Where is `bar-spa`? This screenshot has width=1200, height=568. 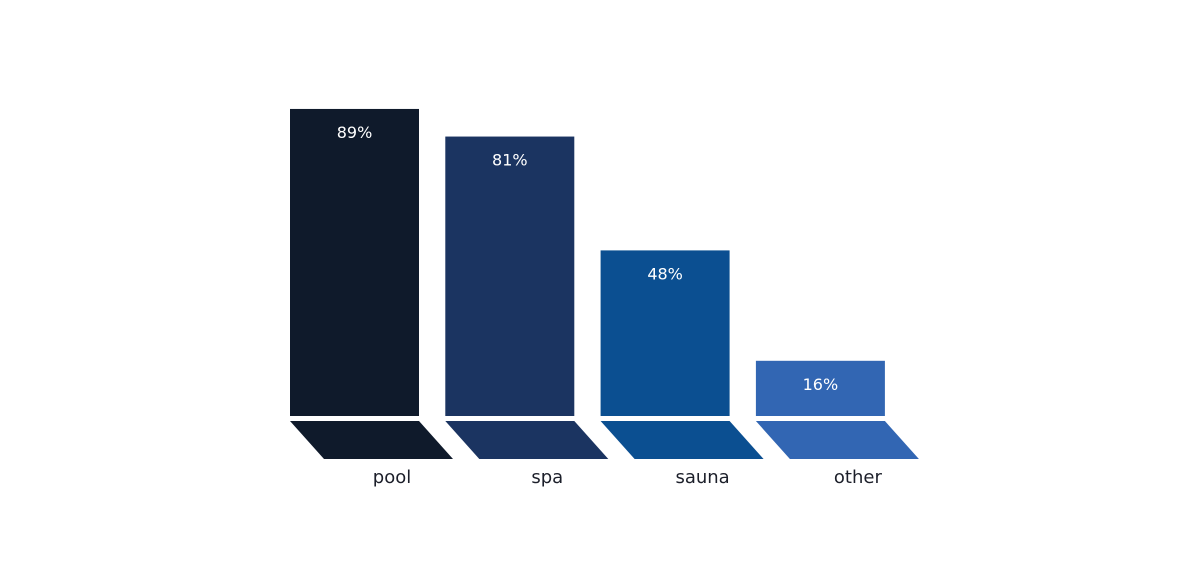 bar-spa is located at coordinates (510, 276).